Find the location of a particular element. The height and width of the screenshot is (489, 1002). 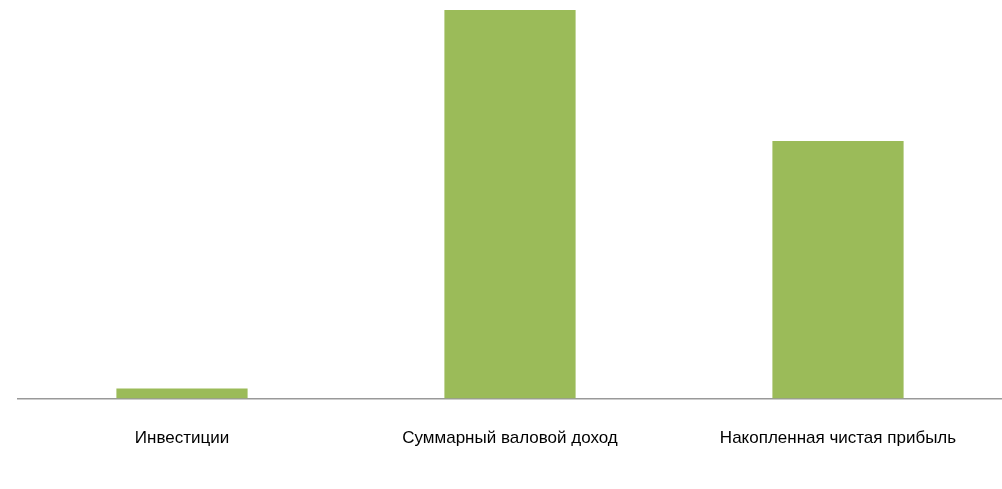

x-tick-label: Суммарный валовой доход is located at coordinates (510, 438).